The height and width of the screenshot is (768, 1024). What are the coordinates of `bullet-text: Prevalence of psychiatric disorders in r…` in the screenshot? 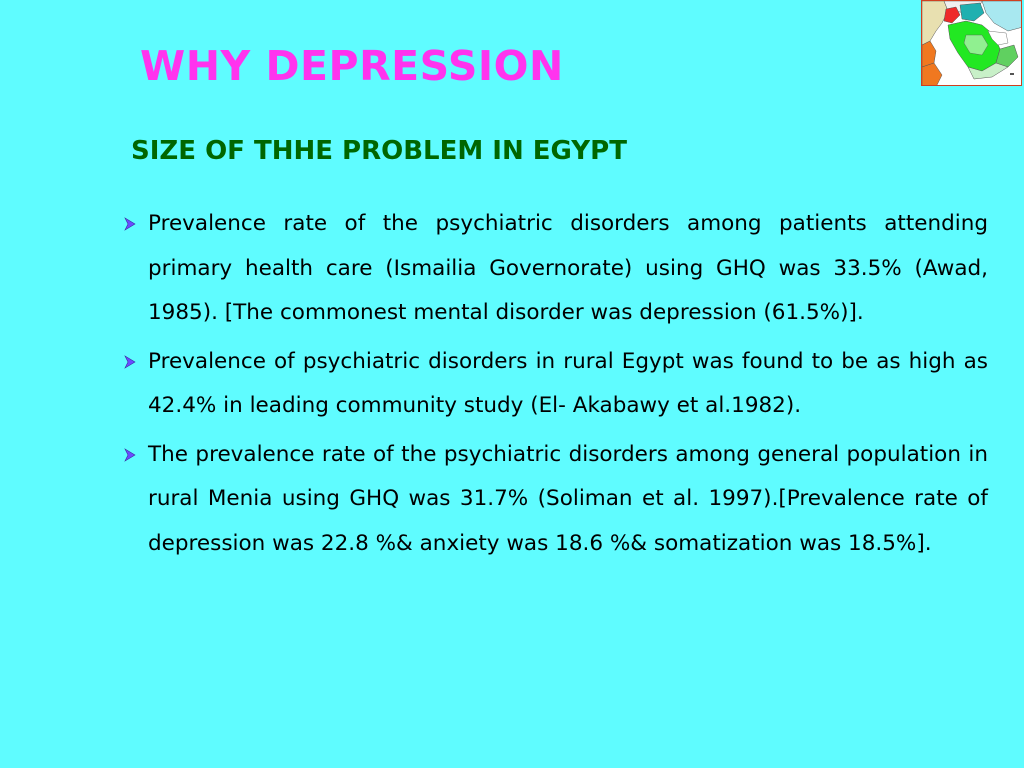 It's located at (568, 383).